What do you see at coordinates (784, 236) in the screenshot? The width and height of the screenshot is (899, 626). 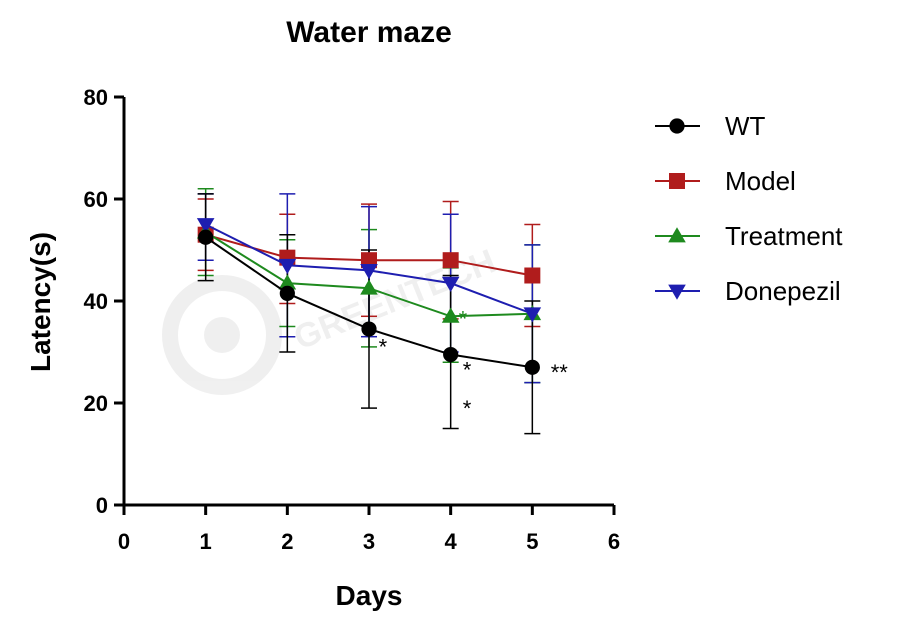 I see `legend-label: Treatment` at bounding box center [784, 236].